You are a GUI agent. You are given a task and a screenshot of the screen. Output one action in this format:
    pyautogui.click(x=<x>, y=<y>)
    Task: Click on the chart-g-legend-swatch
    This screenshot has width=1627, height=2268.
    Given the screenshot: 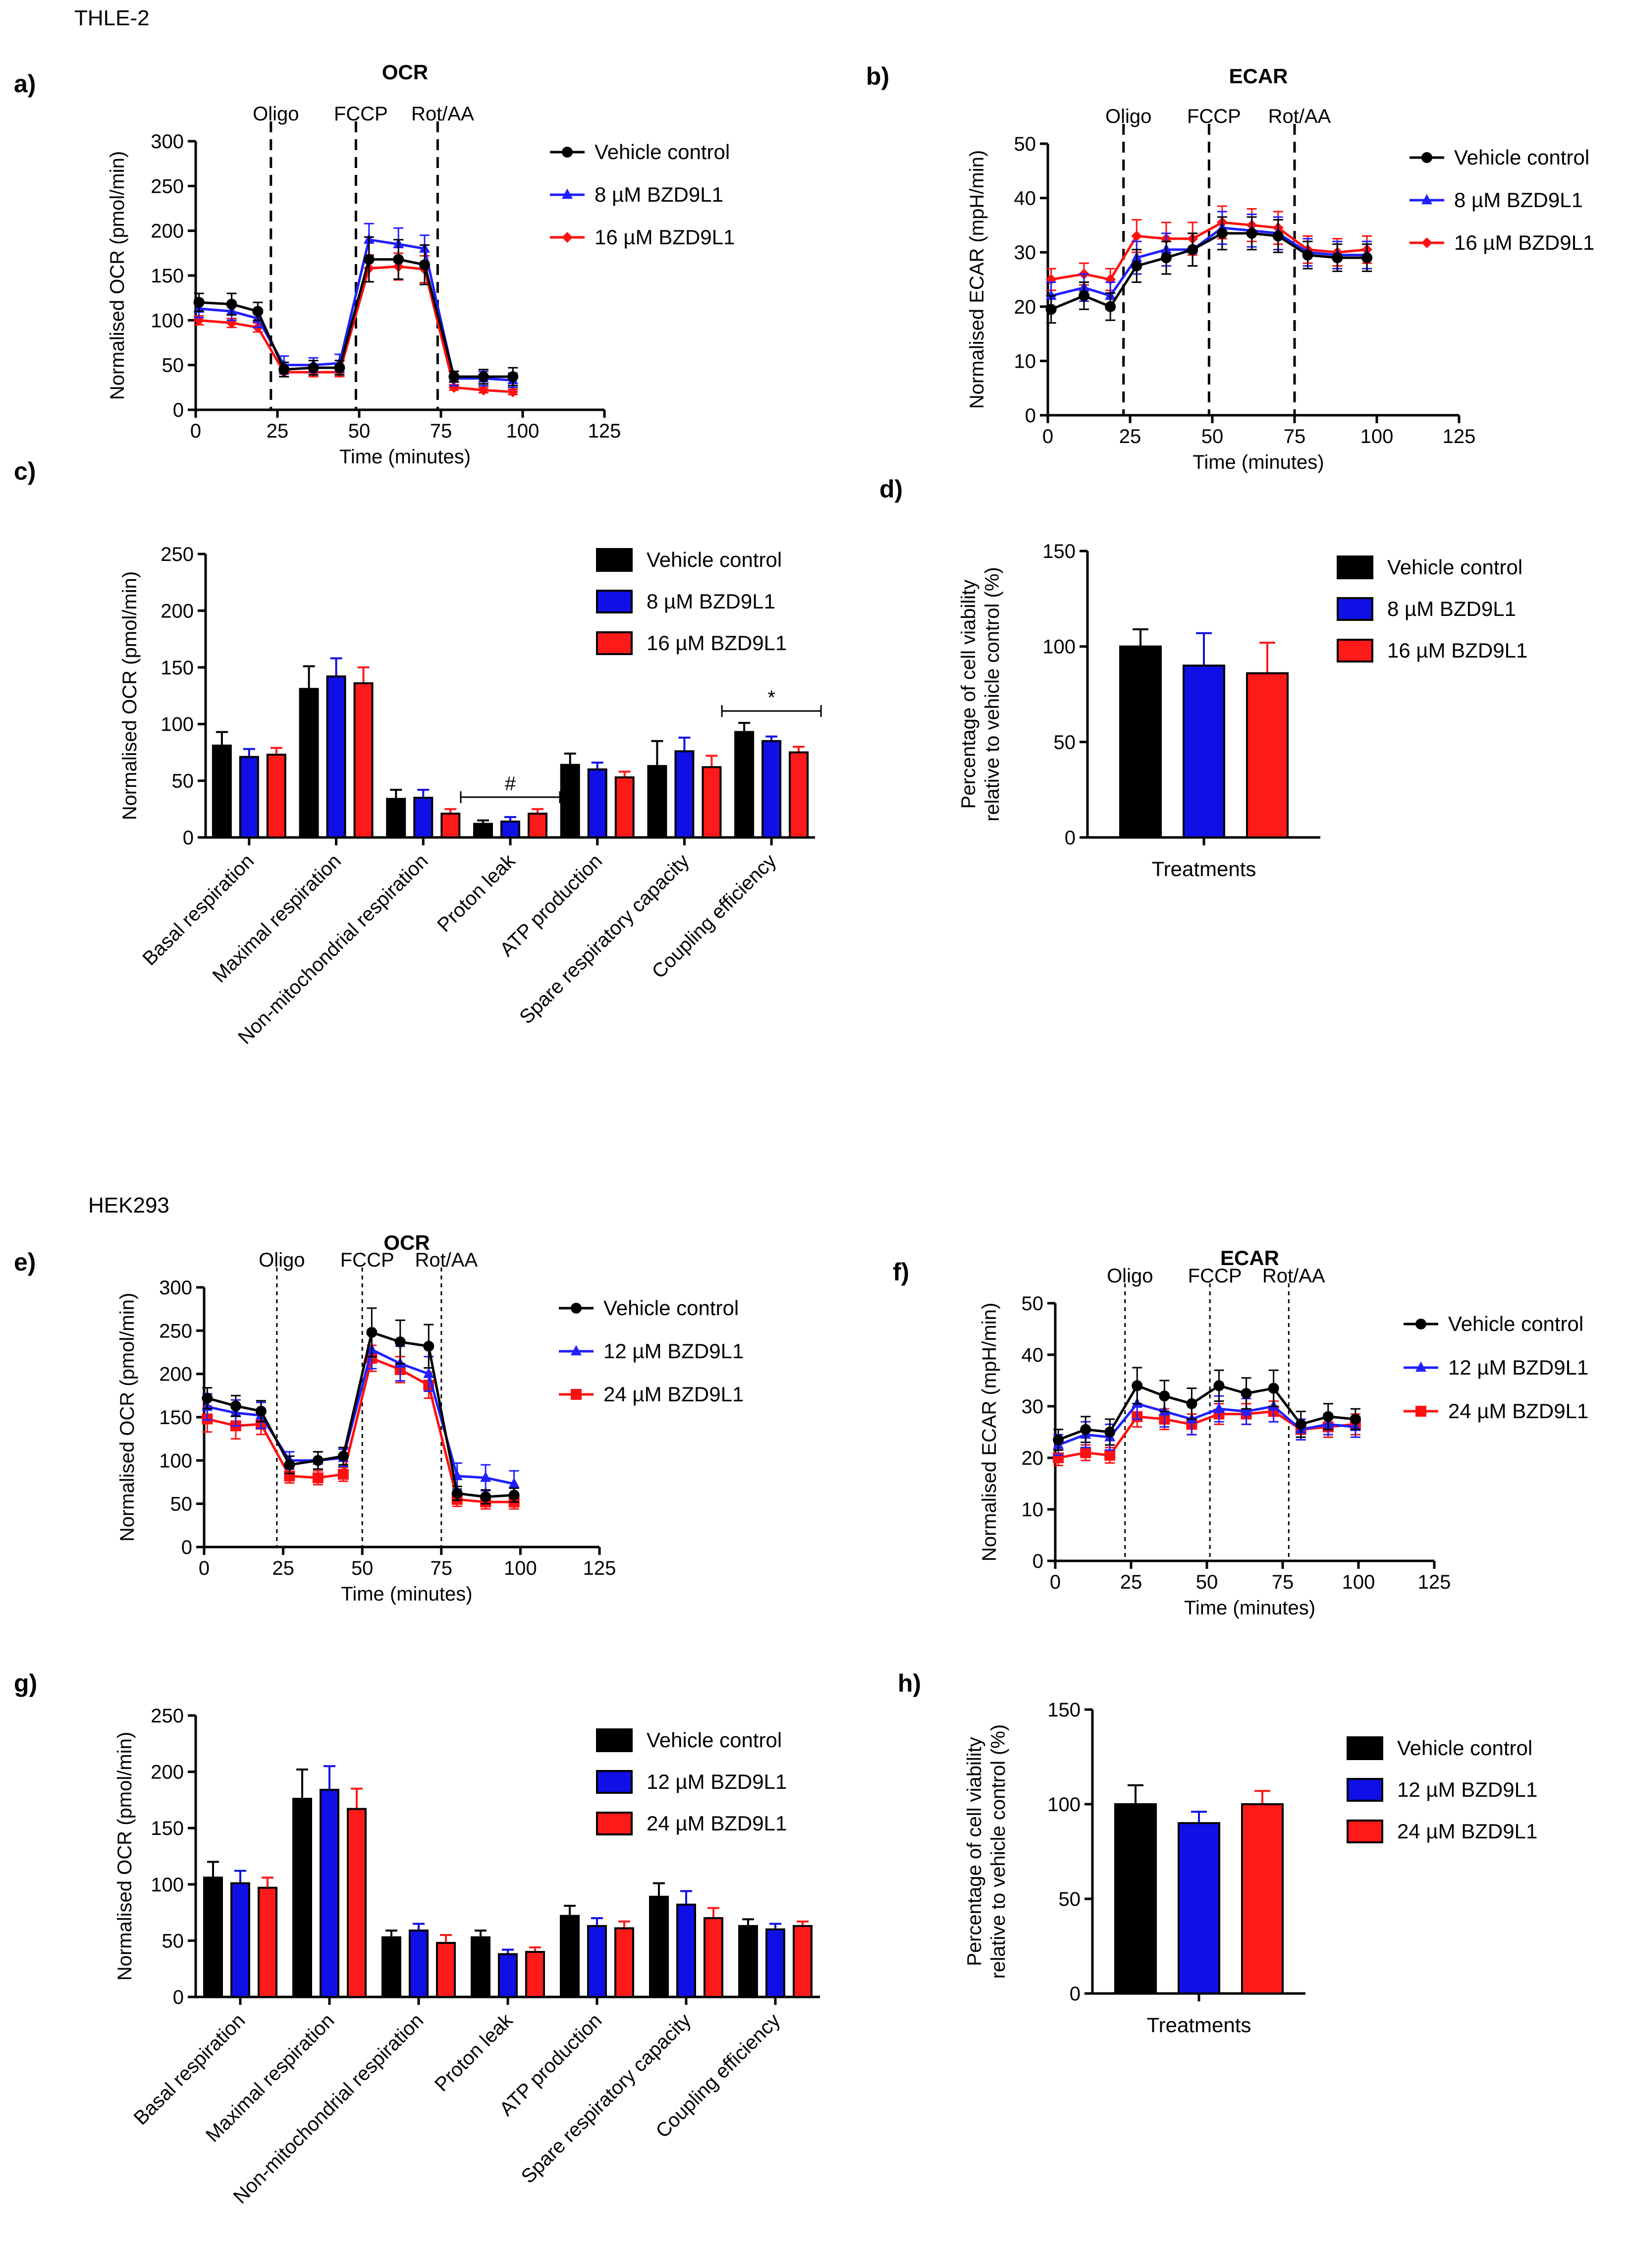 What is the action you would take?
    pyautogui.click(x=614, y=1782)
    